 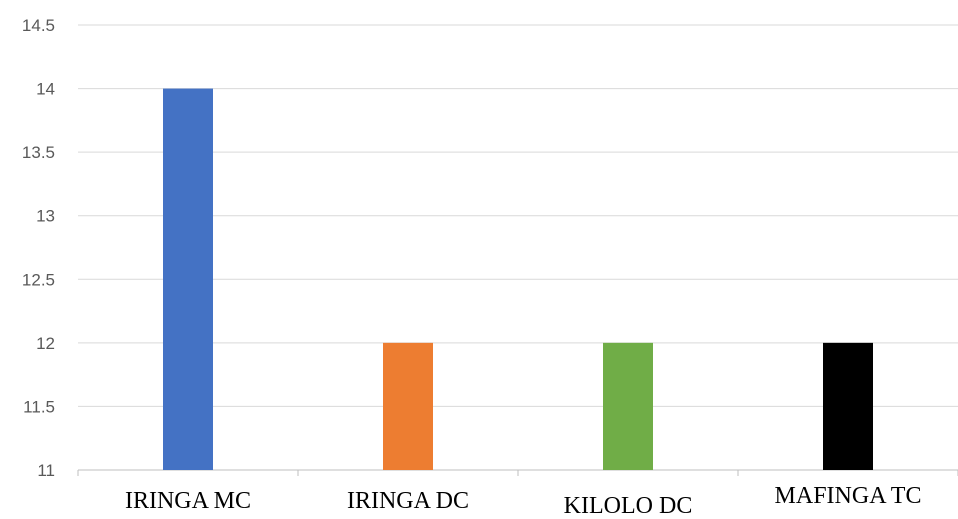 I want to click on x-category-label: IRINGA MC, so click(x=188, y=501).